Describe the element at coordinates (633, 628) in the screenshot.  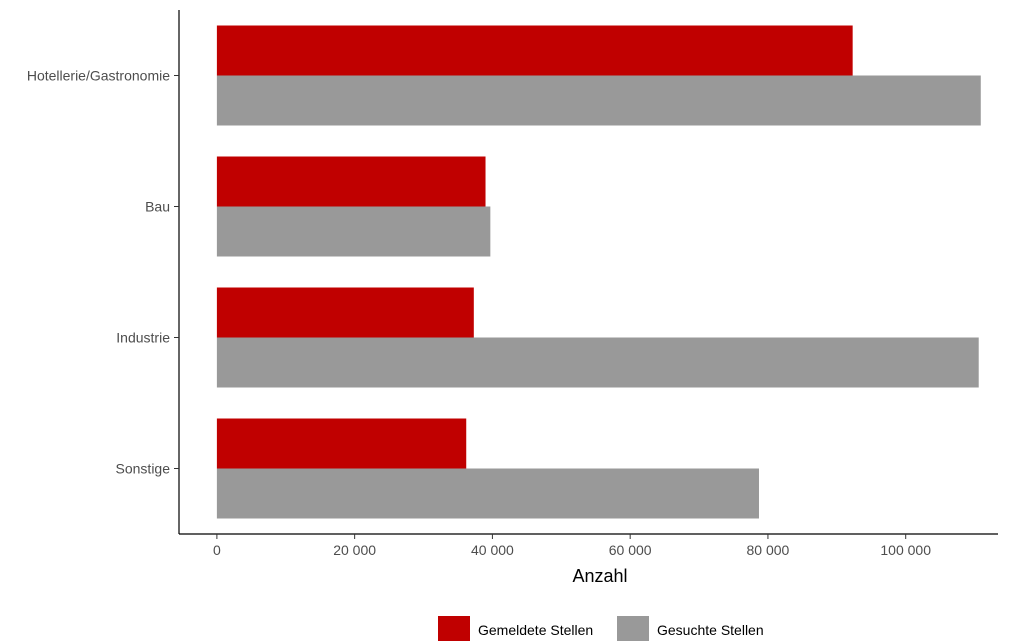
I see `legend-swatch-gesuchte` at that location.